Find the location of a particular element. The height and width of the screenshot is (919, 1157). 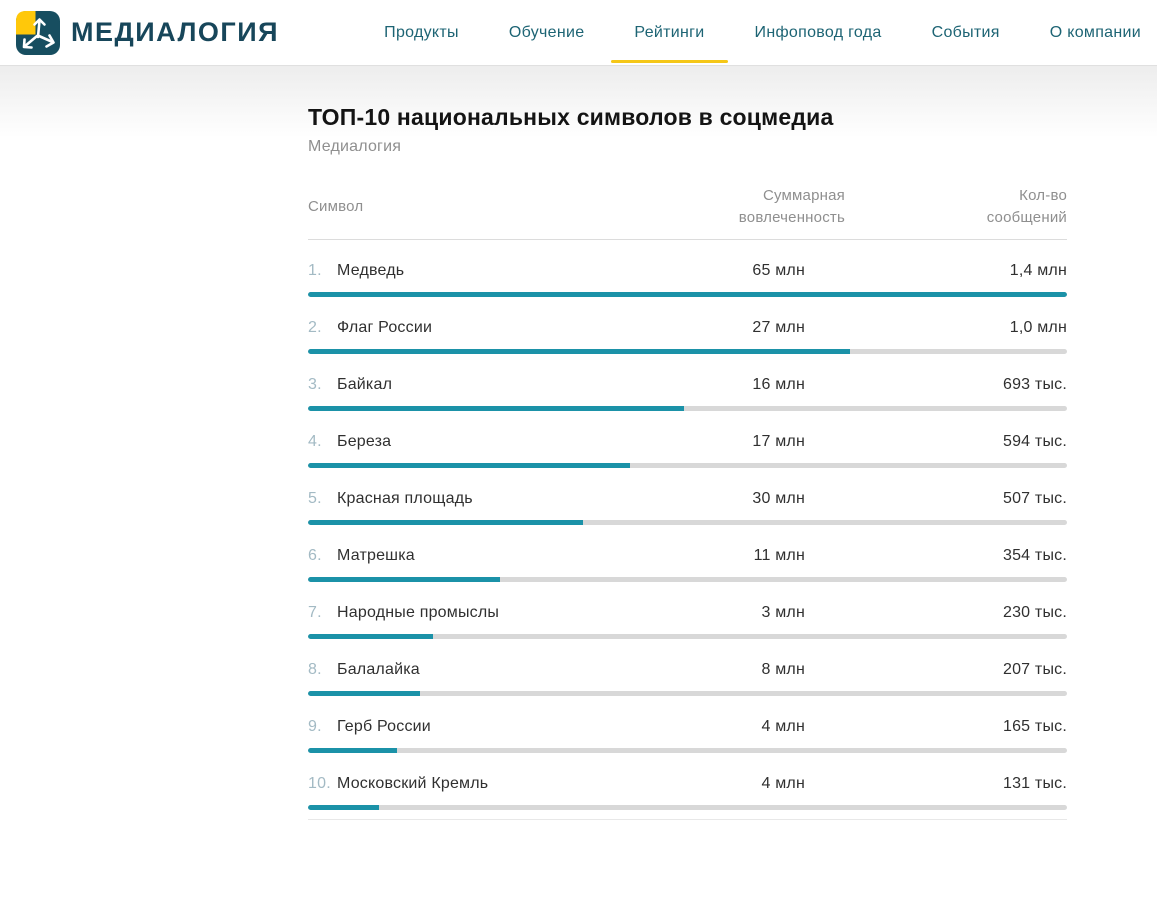

symbol-cell: 10. Московский Кремль is located at coordinates (456, 784).